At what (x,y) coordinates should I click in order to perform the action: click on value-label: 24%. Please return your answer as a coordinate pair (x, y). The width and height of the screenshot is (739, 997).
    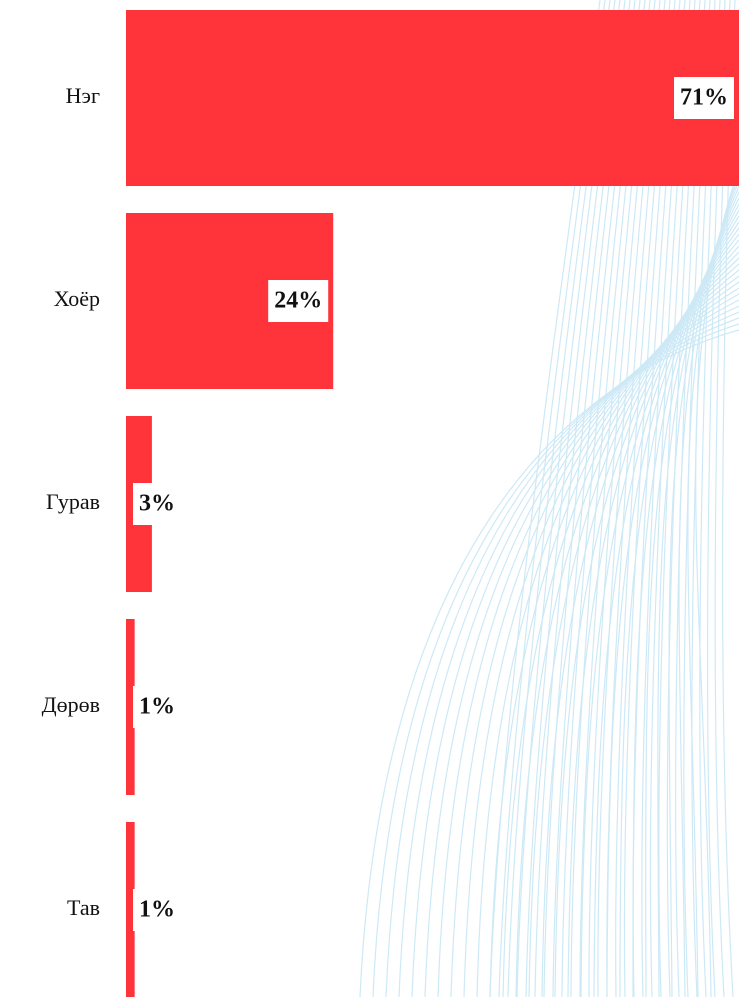
    Looking at the image, I should click on (298, 301).